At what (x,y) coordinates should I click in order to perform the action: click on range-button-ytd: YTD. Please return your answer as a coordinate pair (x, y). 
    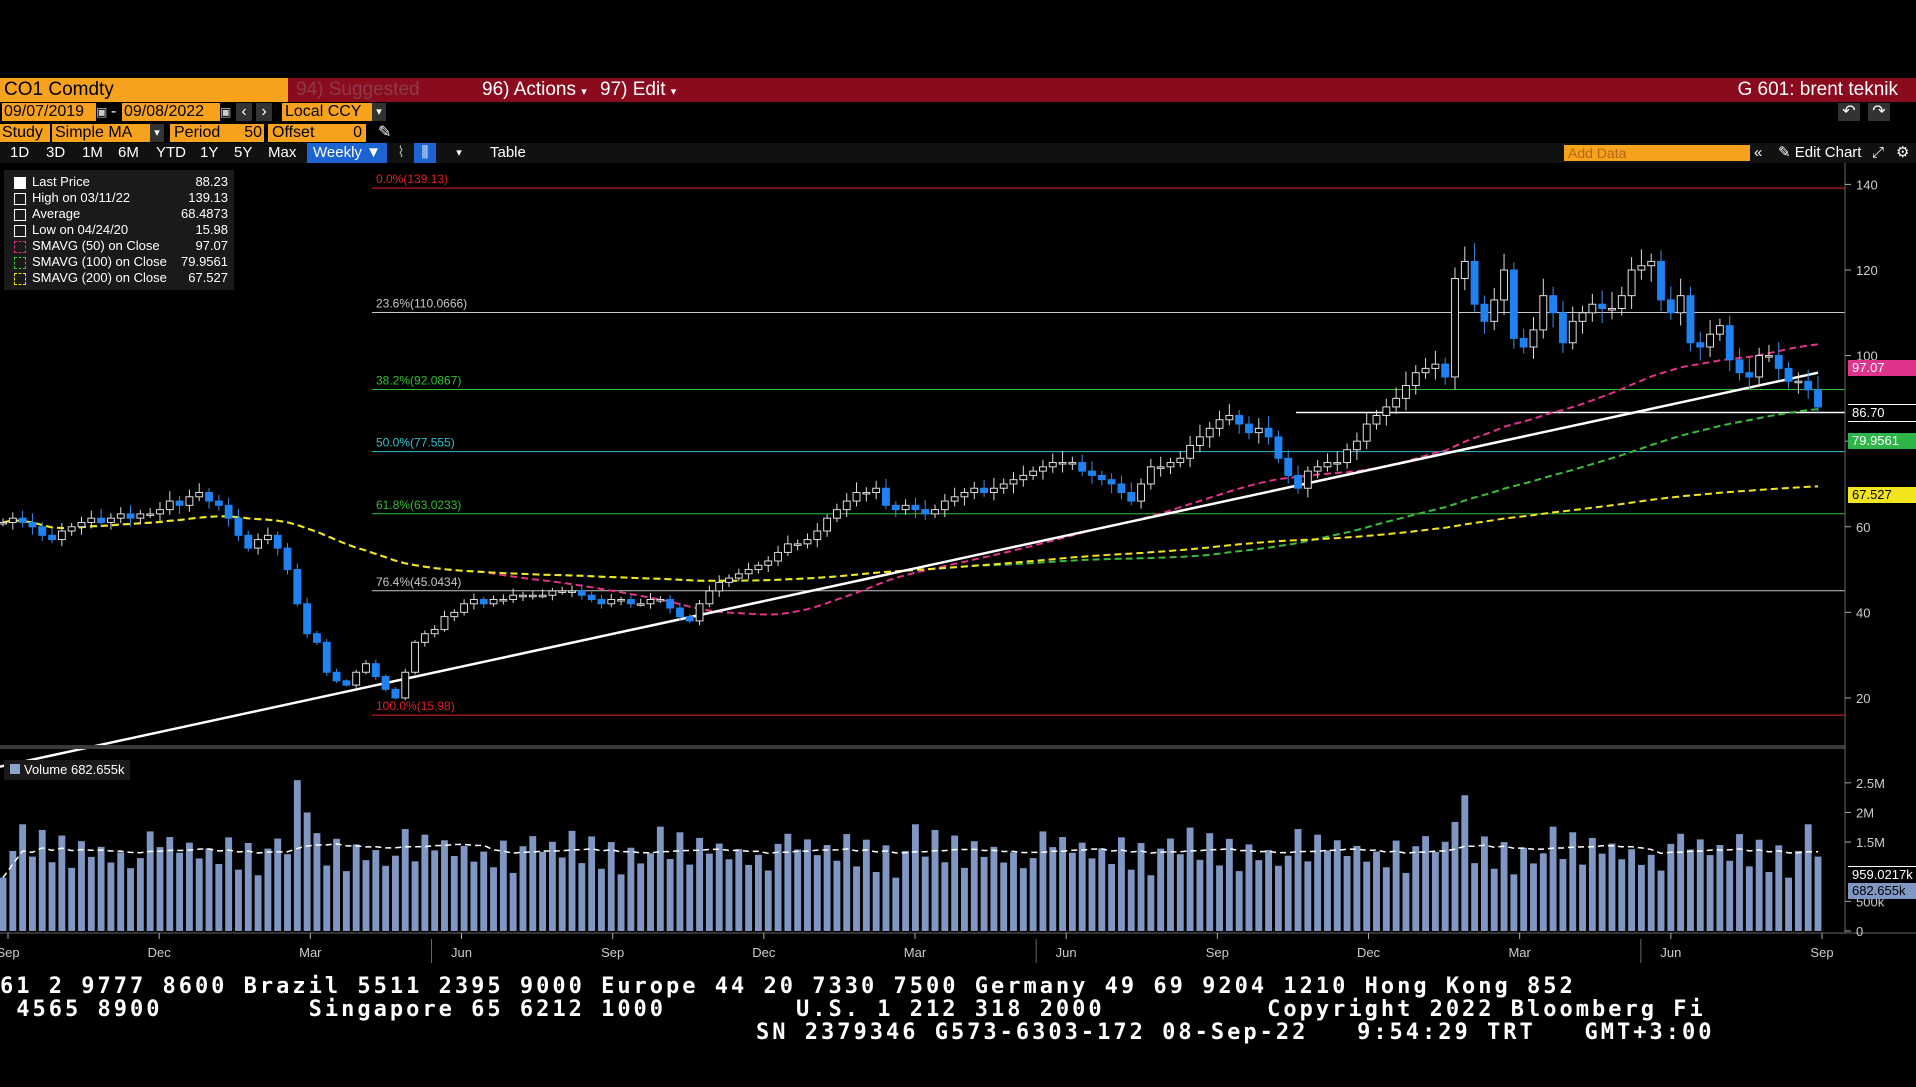
    Looking at the image, I should click on (171, 152).